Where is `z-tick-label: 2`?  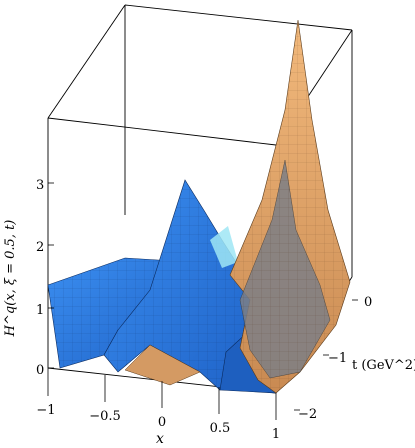 z-tick-label: 2 is located at coordinates (40, 247).